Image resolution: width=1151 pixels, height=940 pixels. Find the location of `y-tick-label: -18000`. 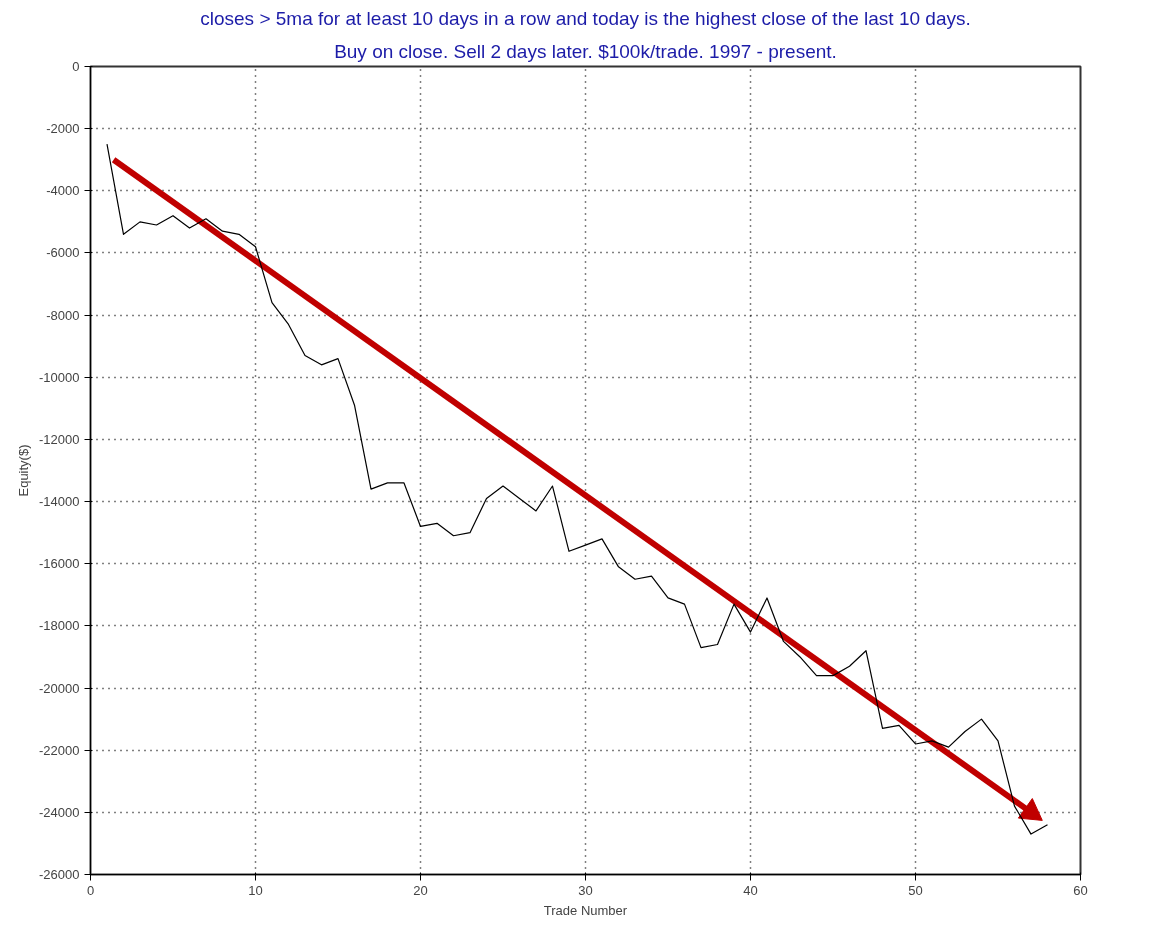

y-tick-label: -18000 is located at coordinates (59, 626).